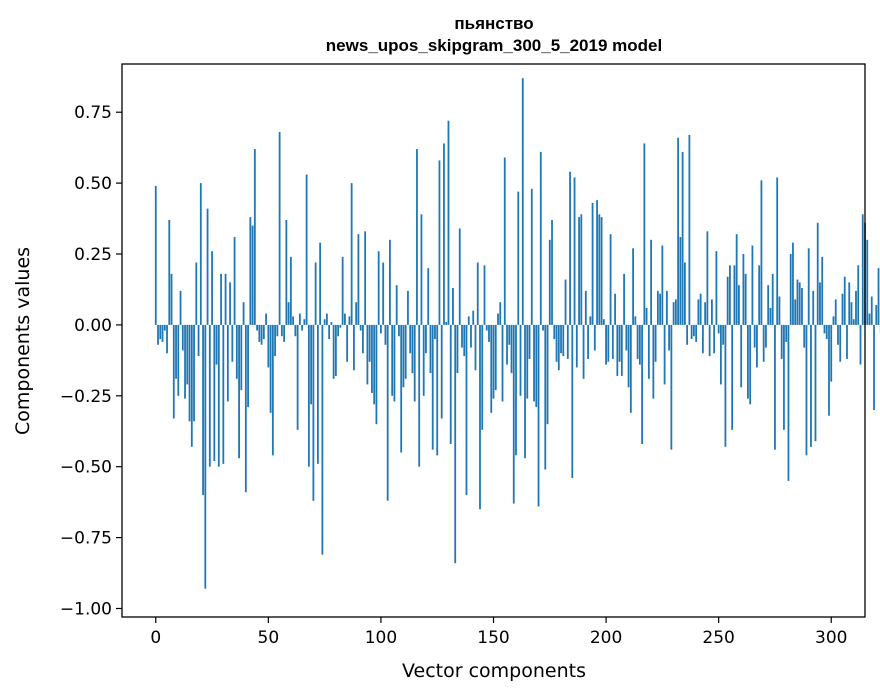  What do you see at coordinates (498, 632) in the screenshot?
I see `x-axis-ticks: 0 50 100 150 200 250 300` at bounding box center [498, 632].